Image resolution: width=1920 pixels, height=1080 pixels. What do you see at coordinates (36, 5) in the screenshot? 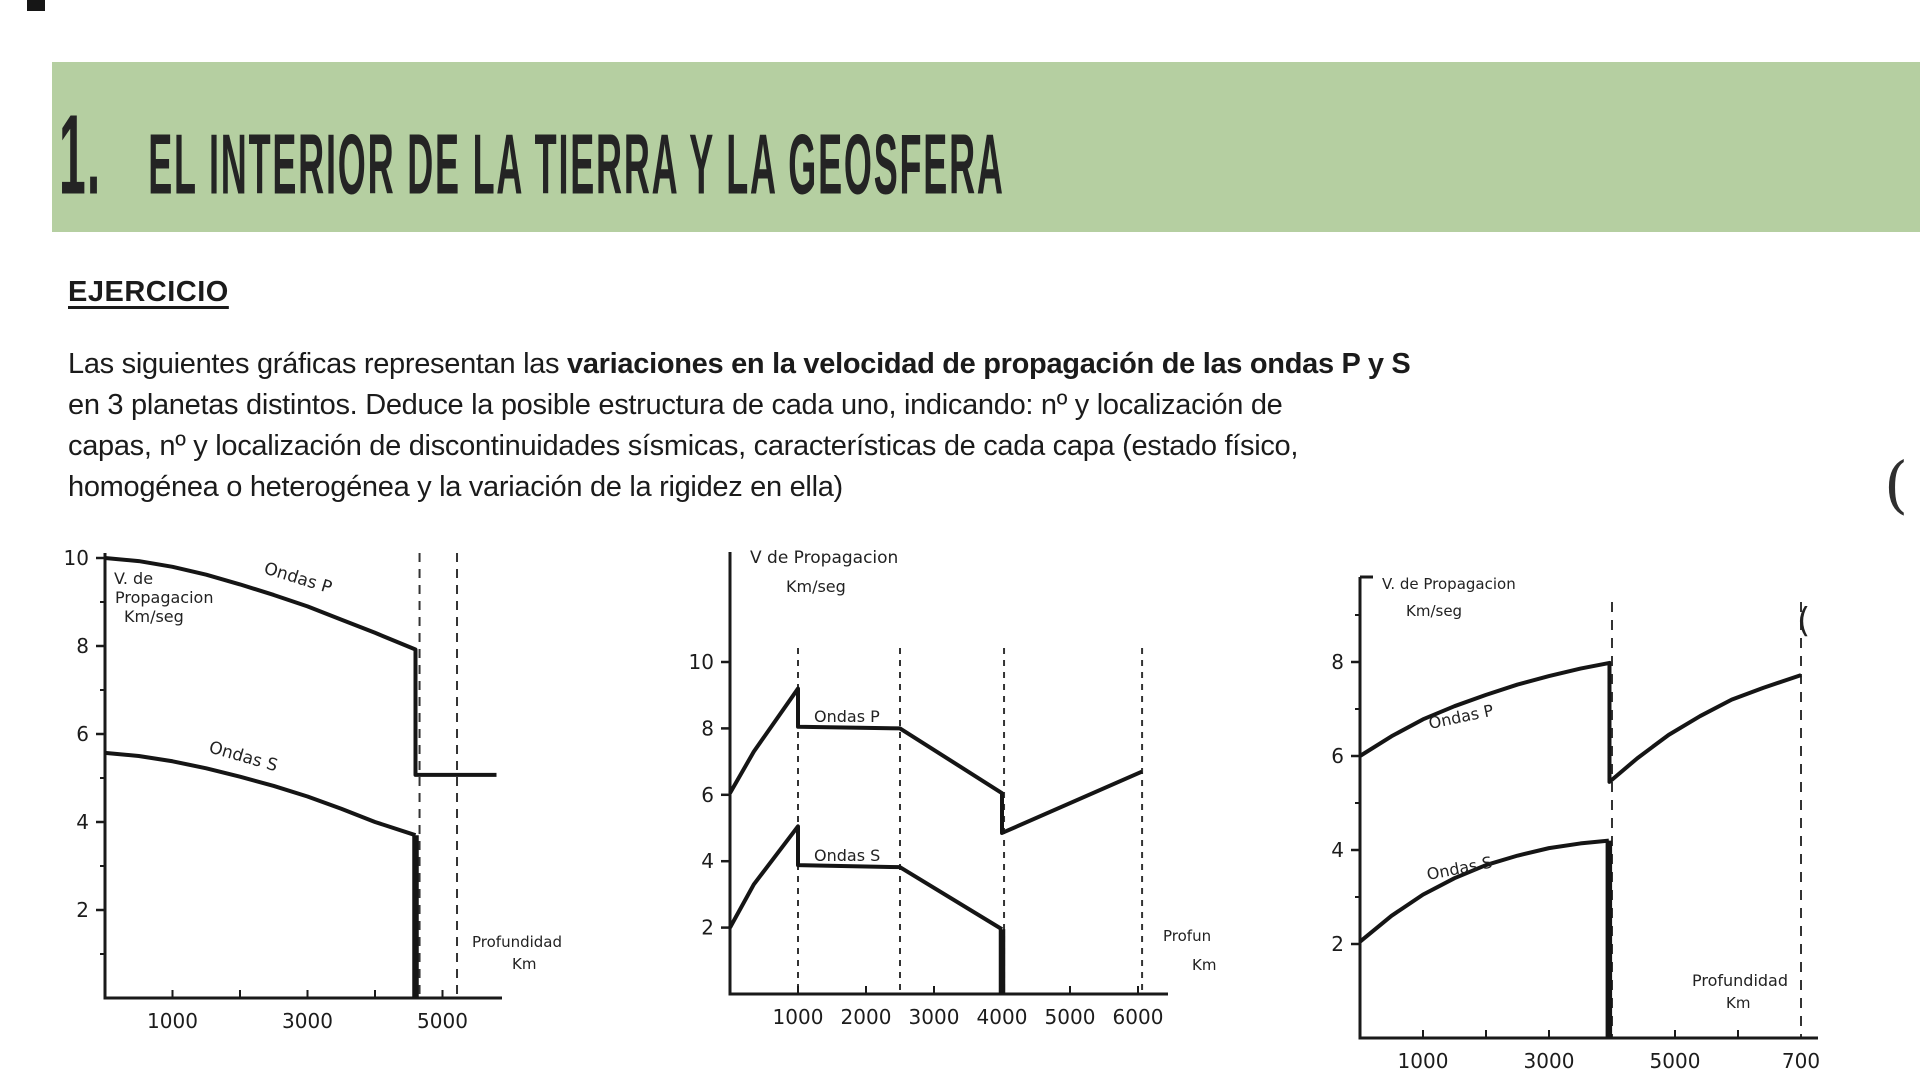
I see `scan-corner-mark` at bounding box center [36, 5].